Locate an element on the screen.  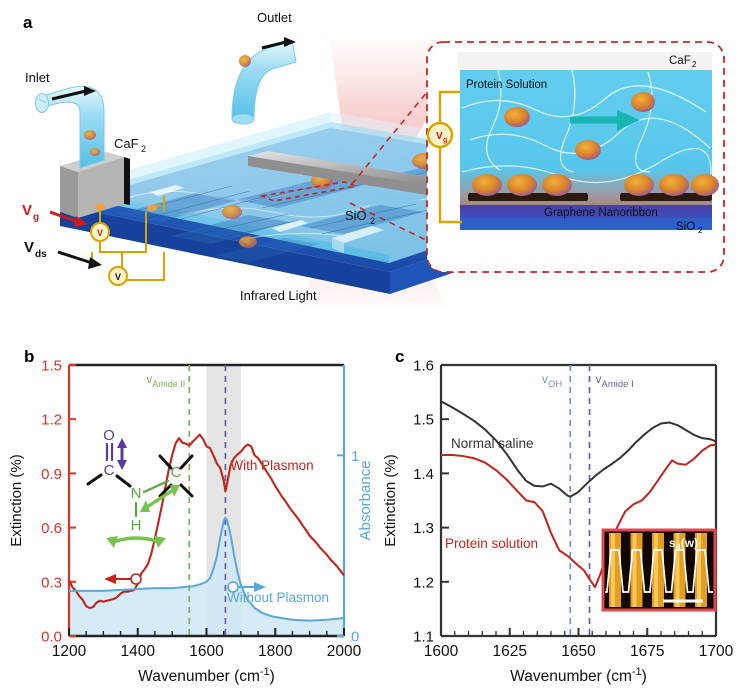
outlet-label: Outlet is located at coordinates (274, 17).